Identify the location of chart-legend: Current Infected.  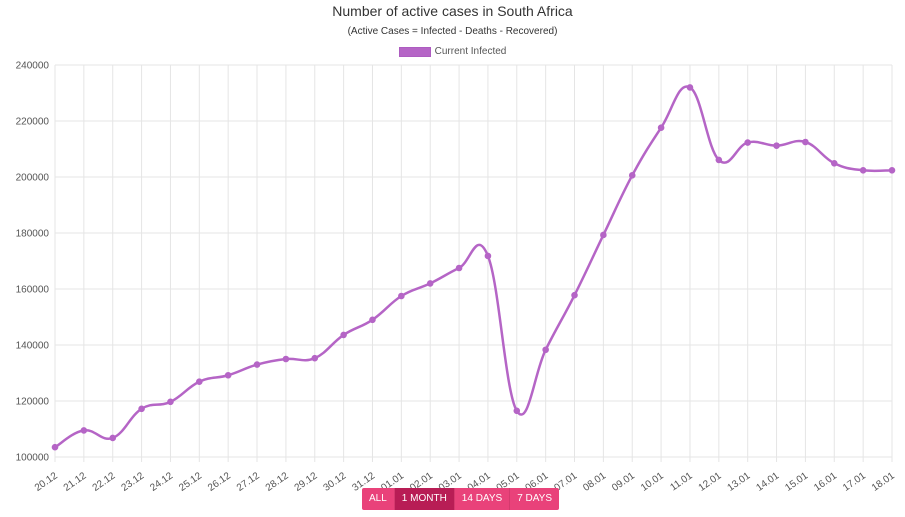
(452, 51).